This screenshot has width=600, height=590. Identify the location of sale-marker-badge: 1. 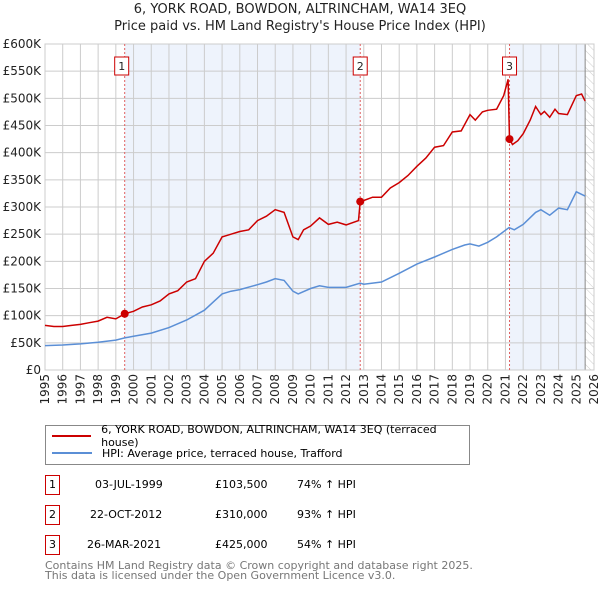
(52, 485).